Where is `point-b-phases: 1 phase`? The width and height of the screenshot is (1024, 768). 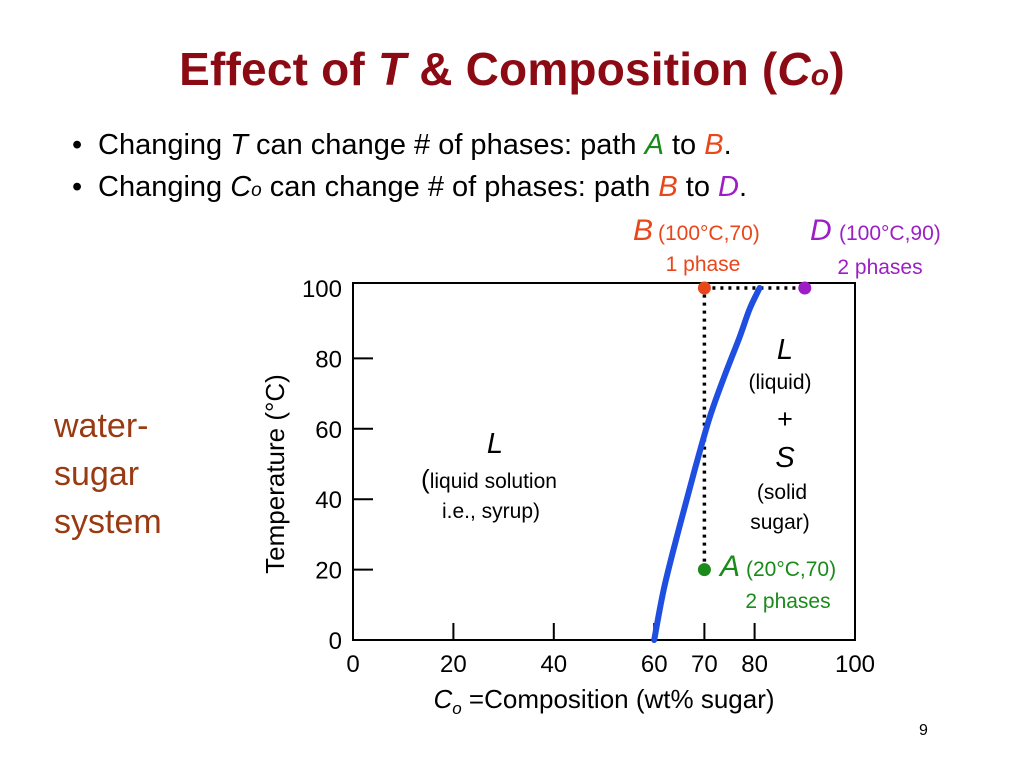 point-b-phases: 1 phase is located at coordinates (703, 264).